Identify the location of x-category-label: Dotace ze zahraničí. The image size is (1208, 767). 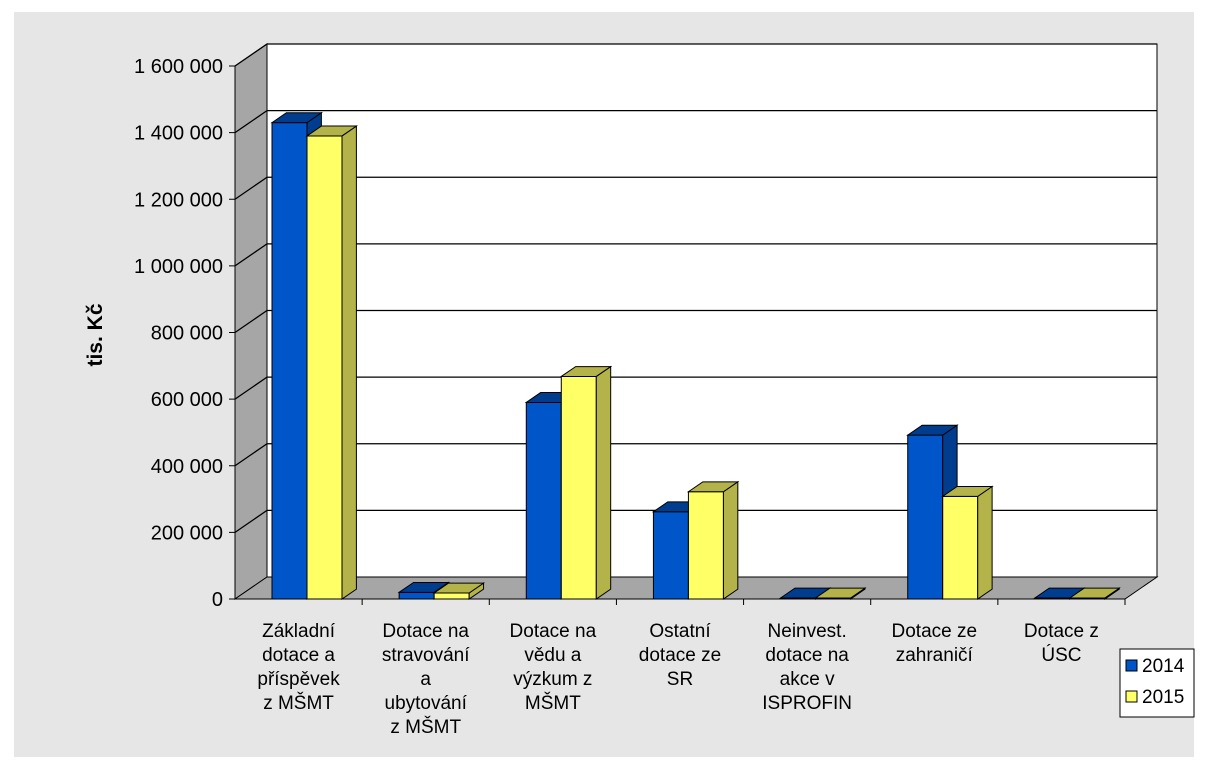
(935, 643).